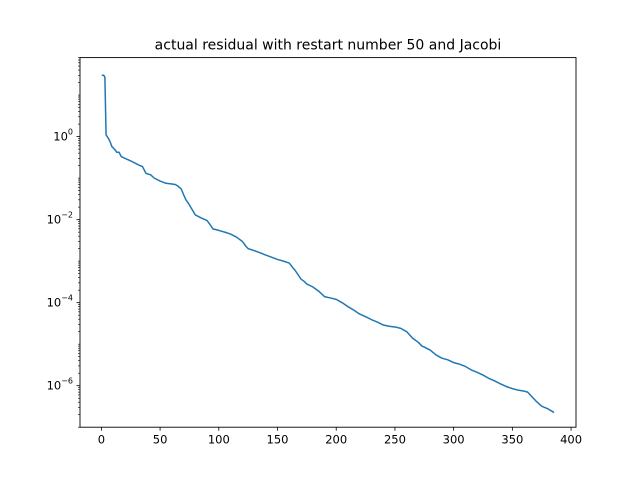 The width and height of the screenshot is (640, 480). Describe the element at coordinates (512, 440) in the screenshot. I see `x-tick-label: 350` at that location.